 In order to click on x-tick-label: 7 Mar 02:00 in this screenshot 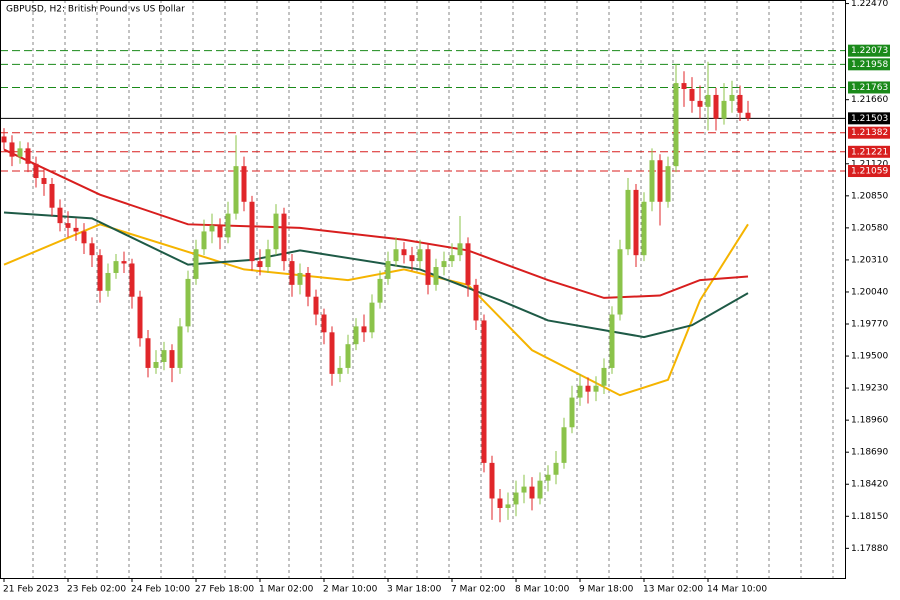, I will do `click(478, 590)`.